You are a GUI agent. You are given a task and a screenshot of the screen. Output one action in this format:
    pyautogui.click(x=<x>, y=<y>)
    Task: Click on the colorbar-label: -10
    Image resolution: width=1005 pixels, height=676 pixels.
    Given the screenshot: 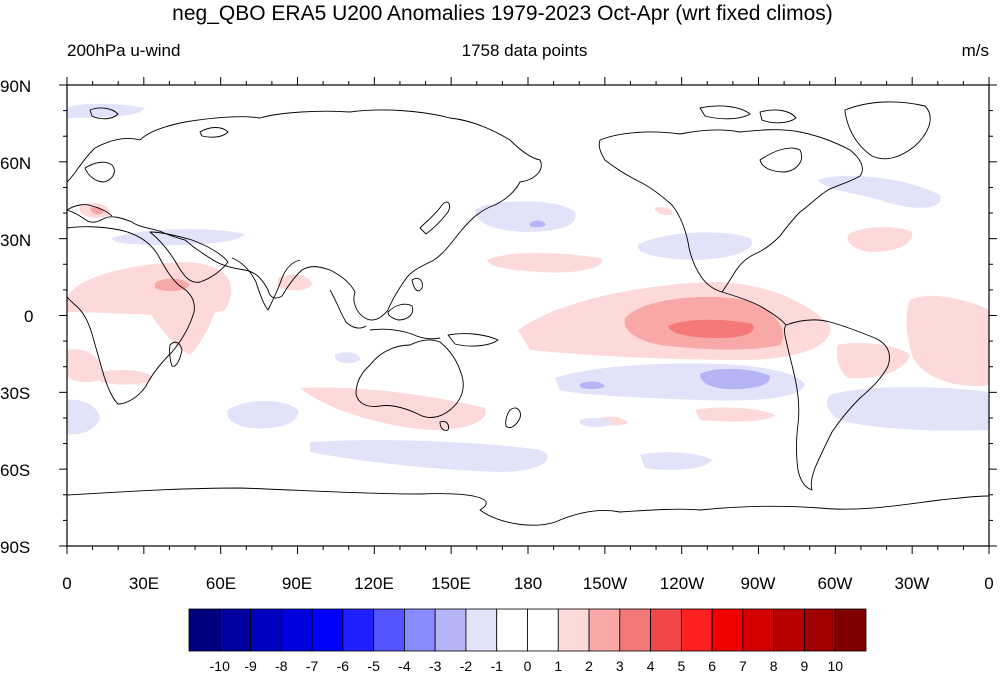 What is the action you would take?
    pyautogui.click(x=220, y=666)
    